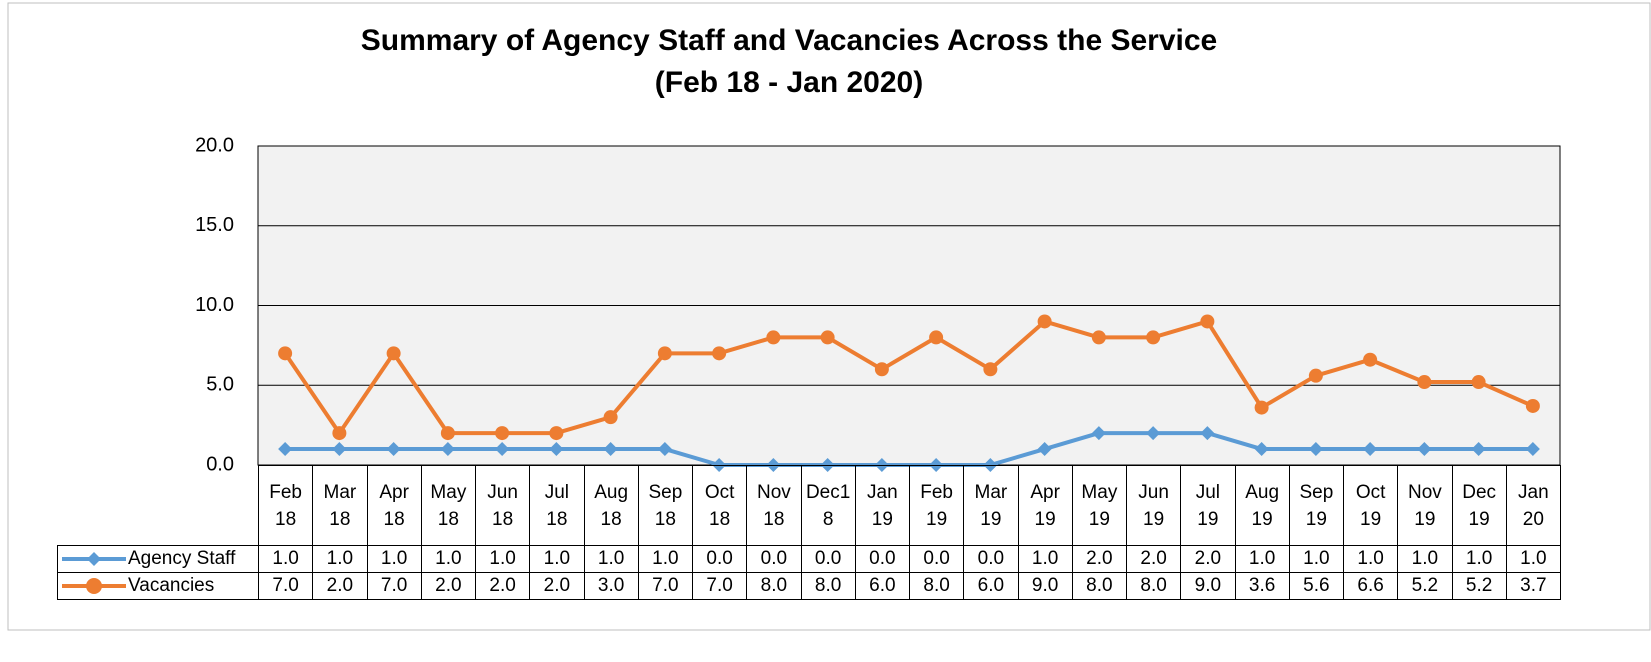 This screenshot has height=662, width=1651. What do you see at coordinates (1425, 505) in the screenshot?
I see `x-tick-label: Nov 19` at bounding box center [1425, 505].